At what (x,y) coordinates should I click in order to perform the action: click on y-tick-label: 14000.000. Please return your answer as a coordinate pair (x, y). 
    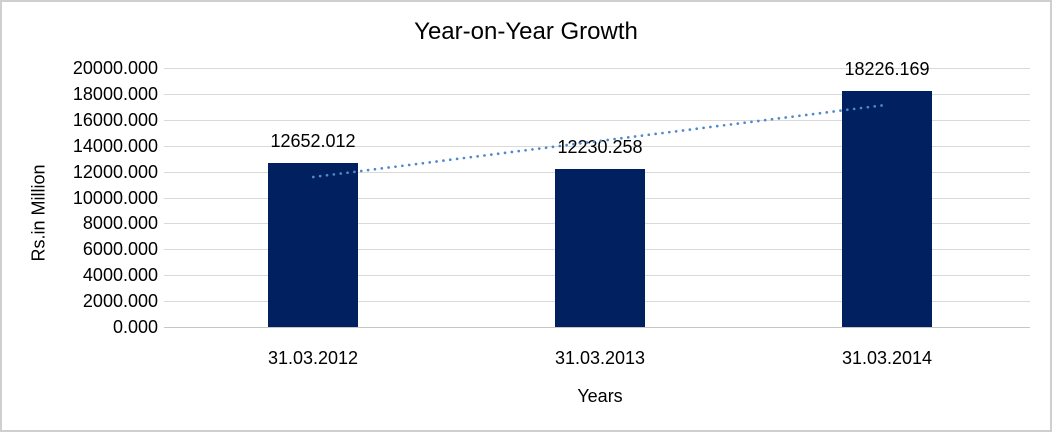
    Looking at the image, I should click on (115, 146).